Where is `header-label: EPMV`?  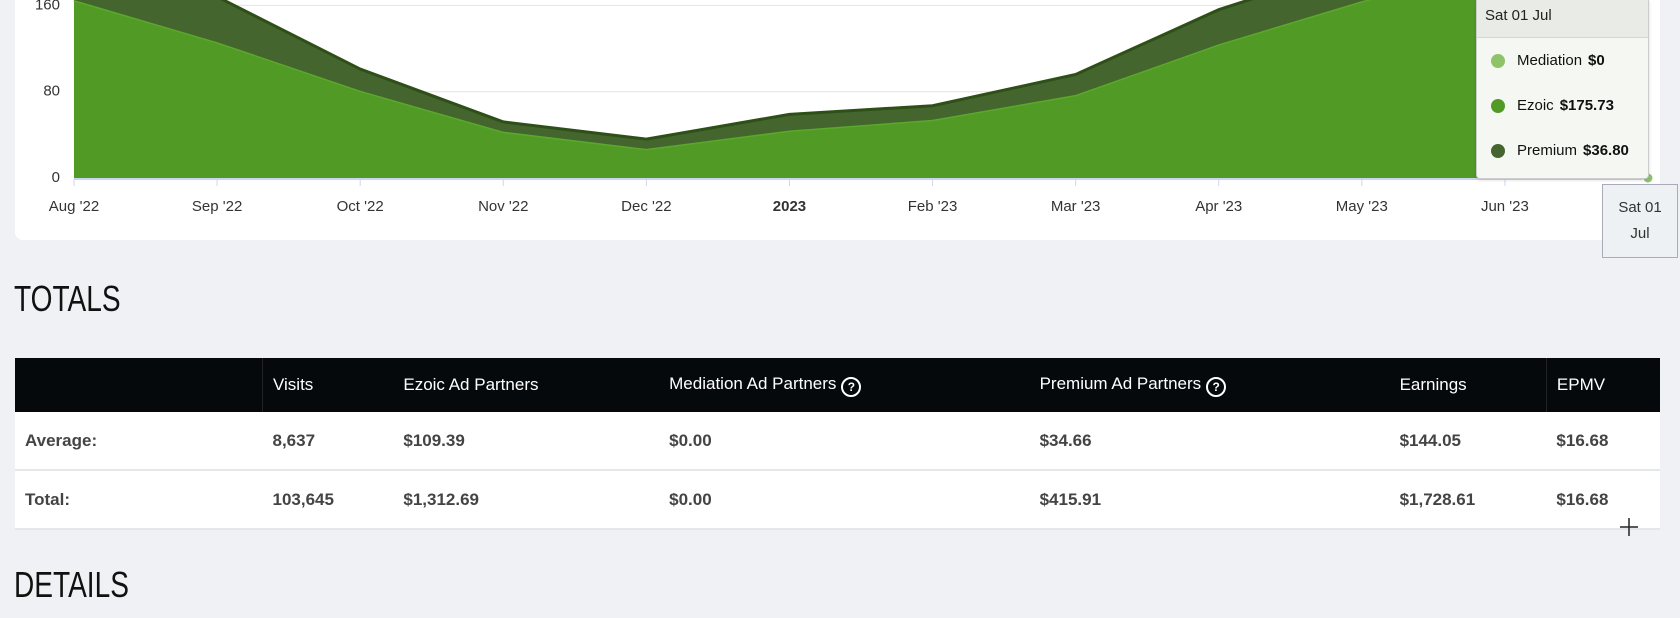
header-label: EPMV is located at coordinates (1581, 384).